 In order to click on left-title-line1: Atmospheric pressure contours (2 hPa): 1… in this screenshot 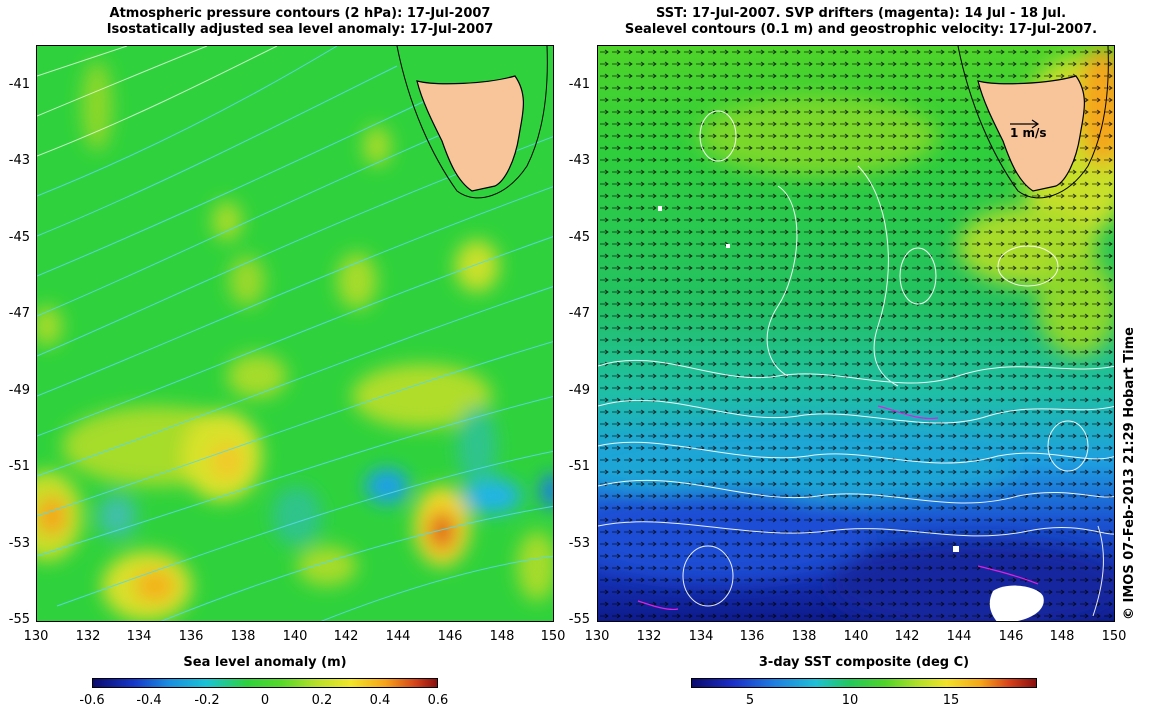, I will do `click(300, 13)`.